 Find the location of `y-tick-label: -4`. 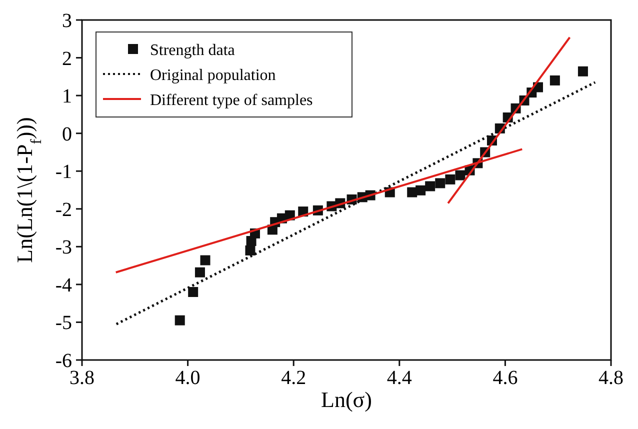

y-tick-label: -4 is located at coordinates (63, 285).